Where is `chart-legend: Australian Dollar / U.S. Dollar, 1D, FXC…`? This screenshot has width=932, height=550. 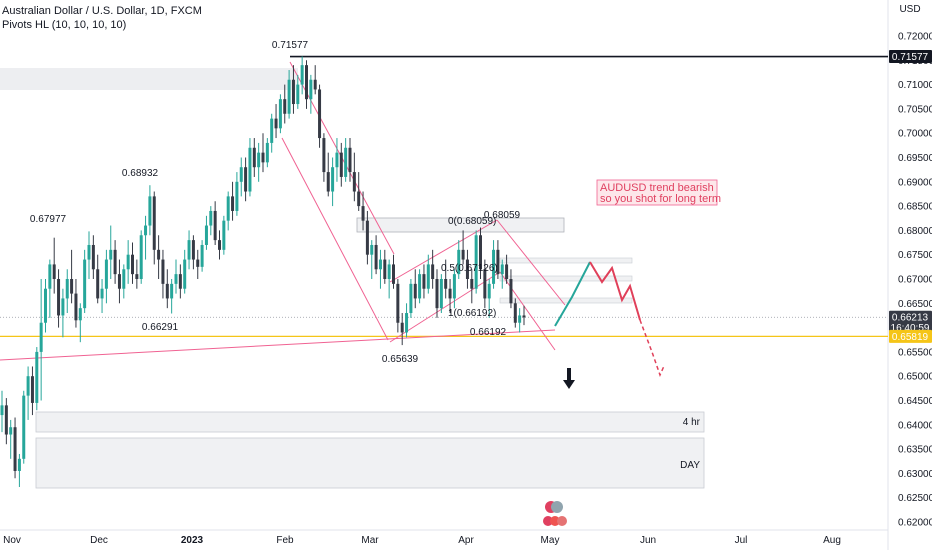 chart-legend: Australian Dollar / U.S. Dollar, 1D, FXC… is located at coordinates (102, 18).